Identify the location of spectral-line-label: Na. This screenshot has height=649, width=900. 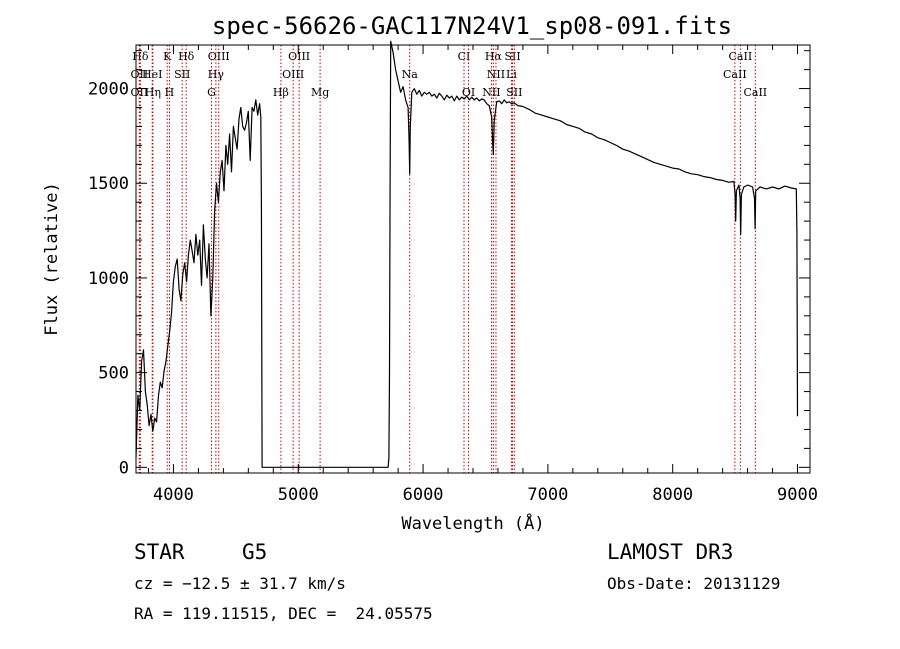
(410, 74).